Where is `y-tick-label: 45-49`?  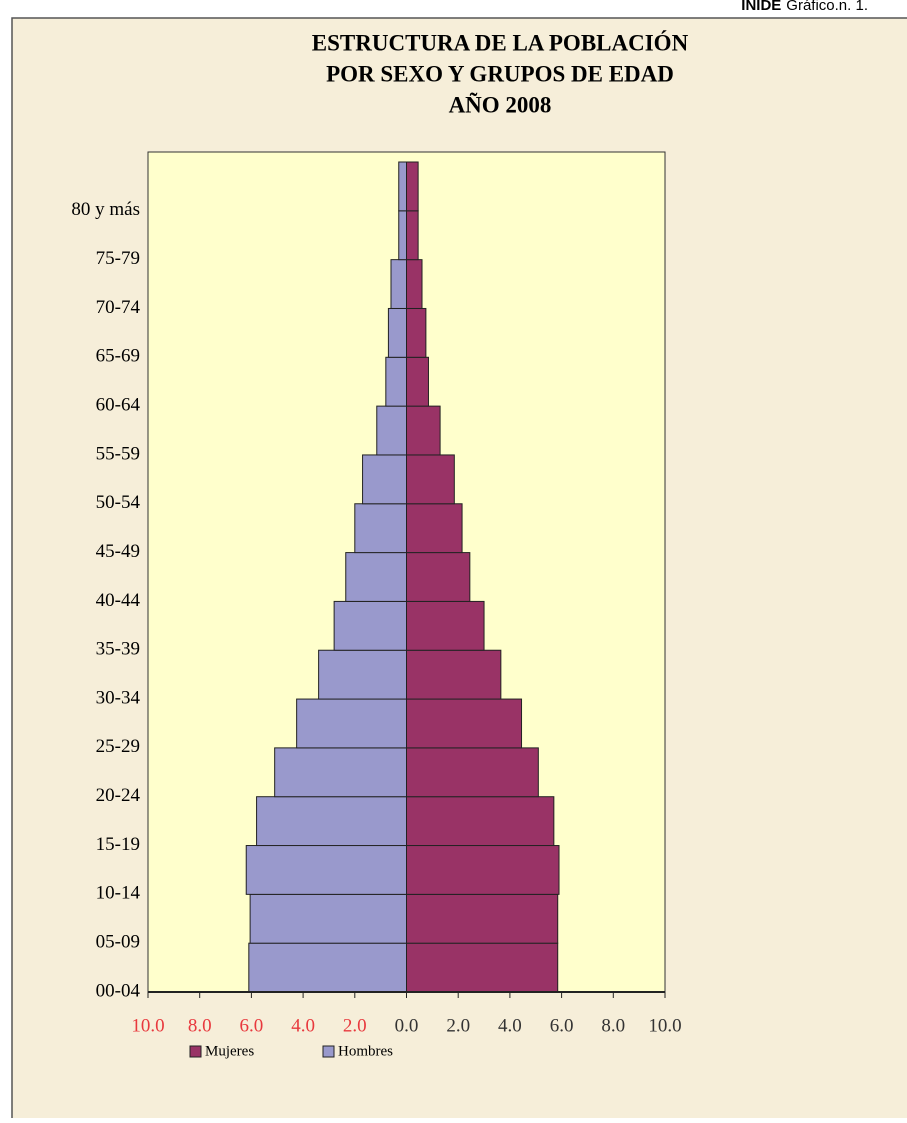 y-tick-label: 45-49 is located at coordinates (118, 551).